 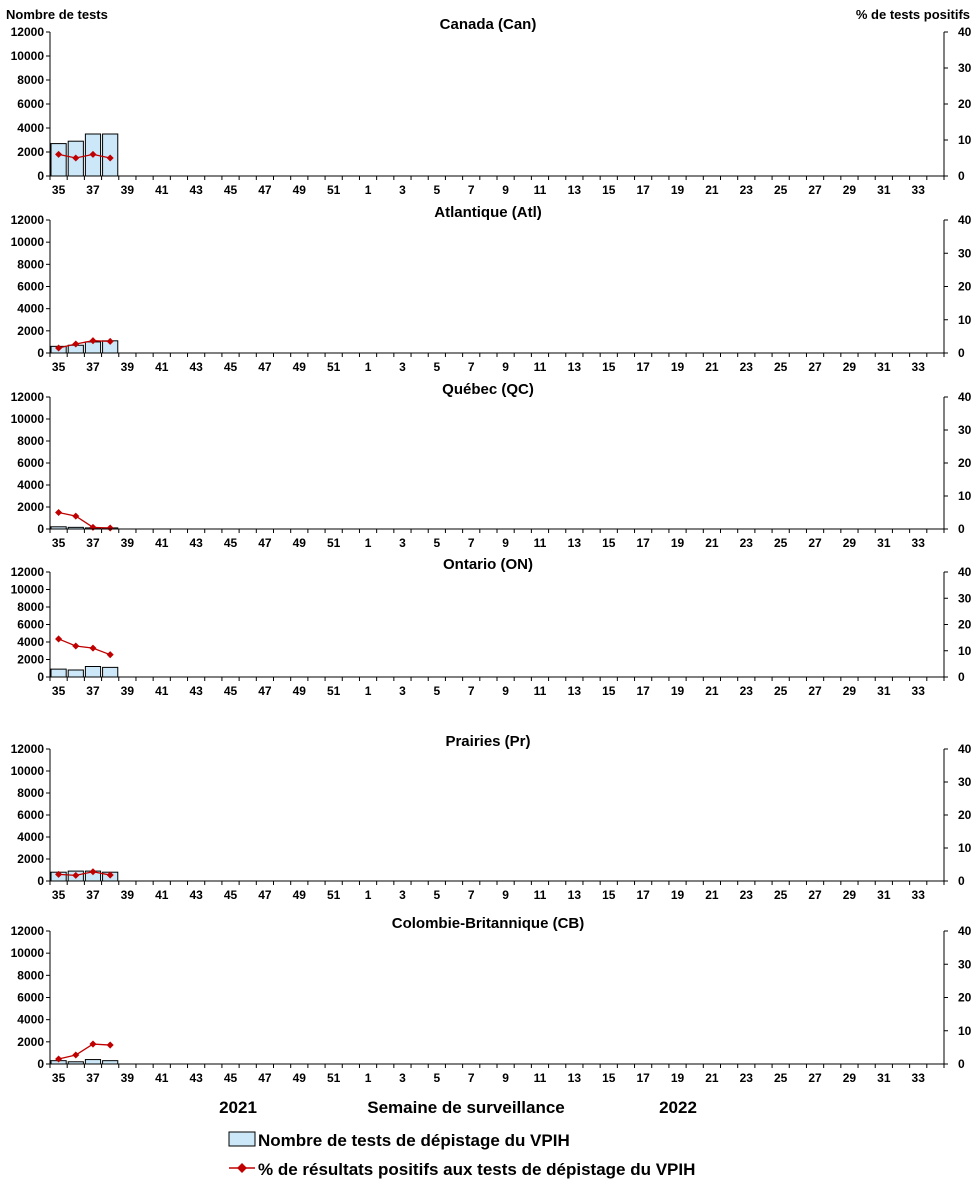 What do you see at coordinates (488, 24) in the screenshot?
I see `panel-title: Canada (Can)` at bounding box center [488, 24].